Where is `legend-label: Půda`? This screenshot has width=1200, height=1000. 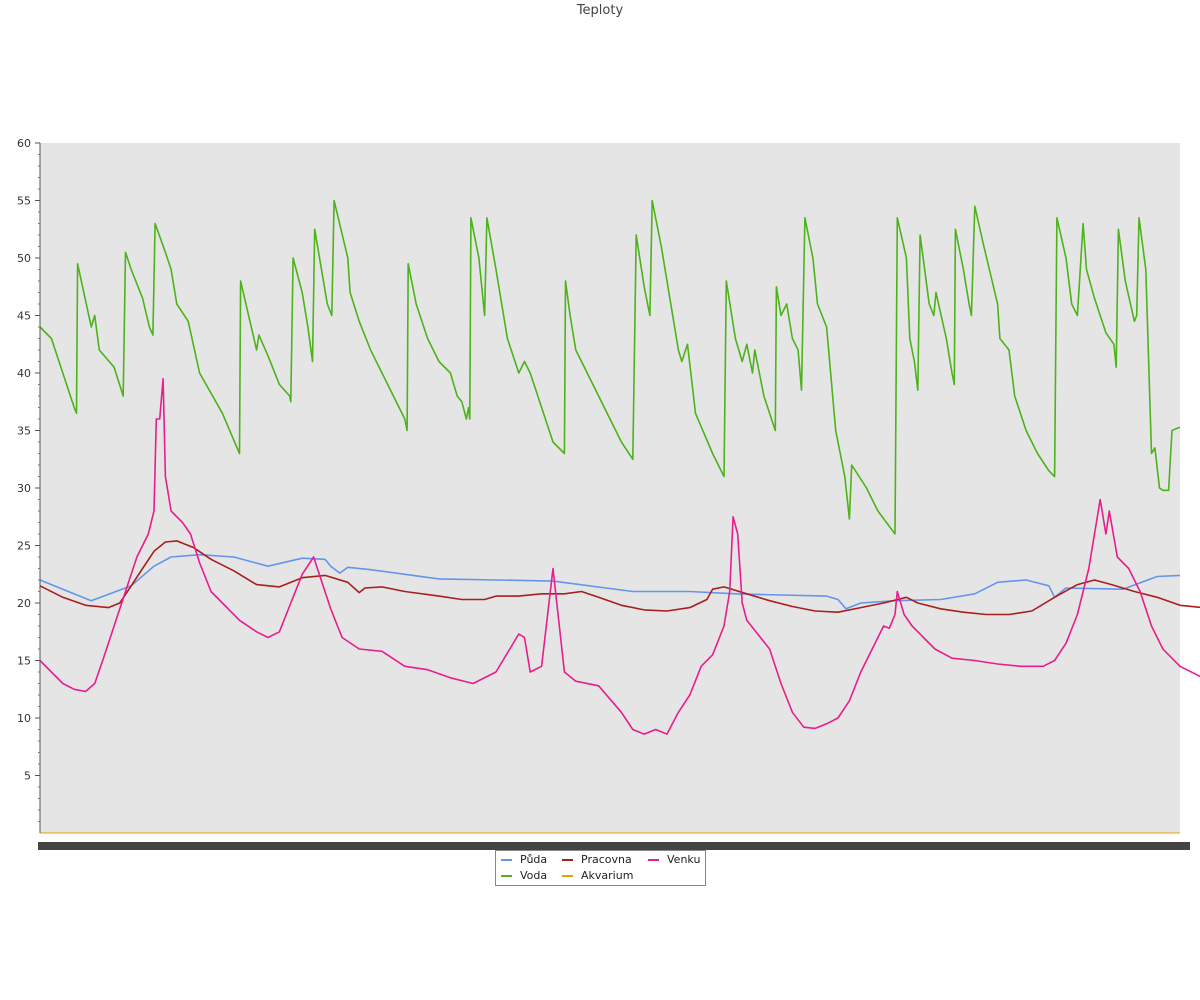 legend-label: Půda is located at coordinates (534, 859).